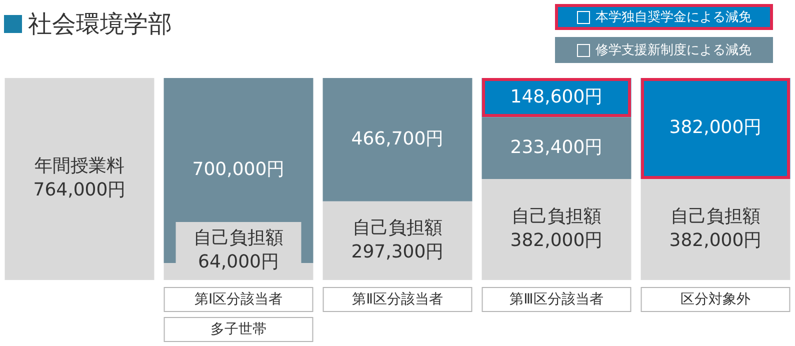 This screenshot has height=346, width=795. What do you see at coordinates (715, 300) in the screenshot?
I see `x-tick-label: 区分対象外` at bounding box center [715, 300].